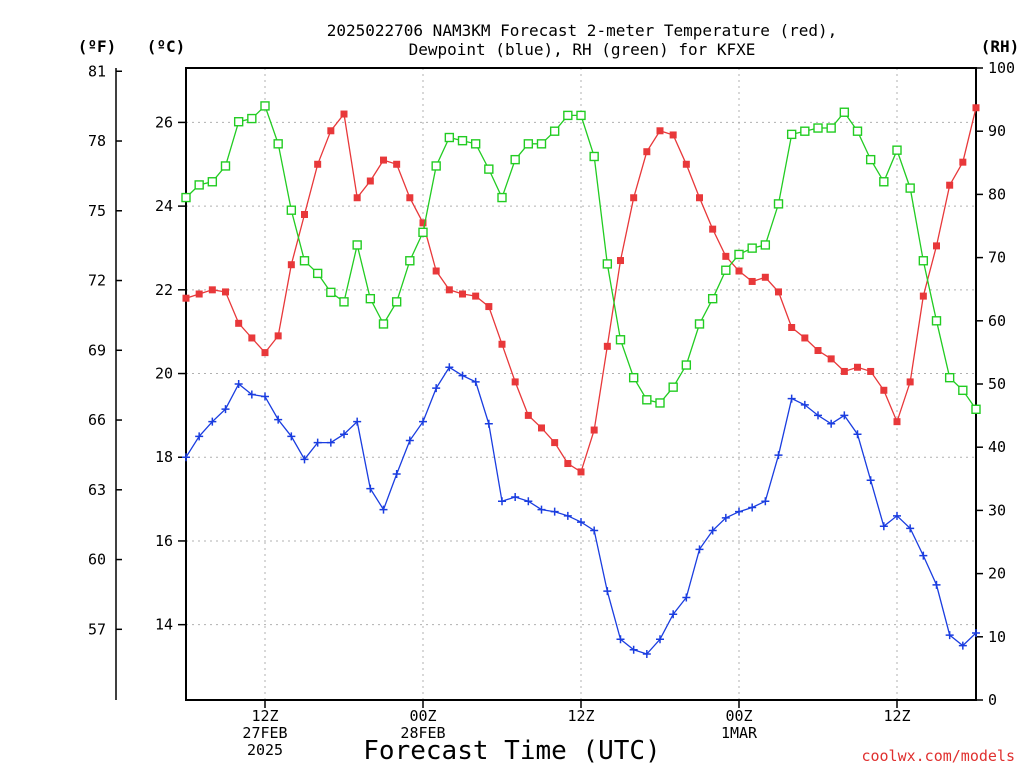 The image size is (1024, 768). Describe the element at coordinates (97, 420) in the screenshot. I see `fahrenheit-tick-label: 66` at that location.